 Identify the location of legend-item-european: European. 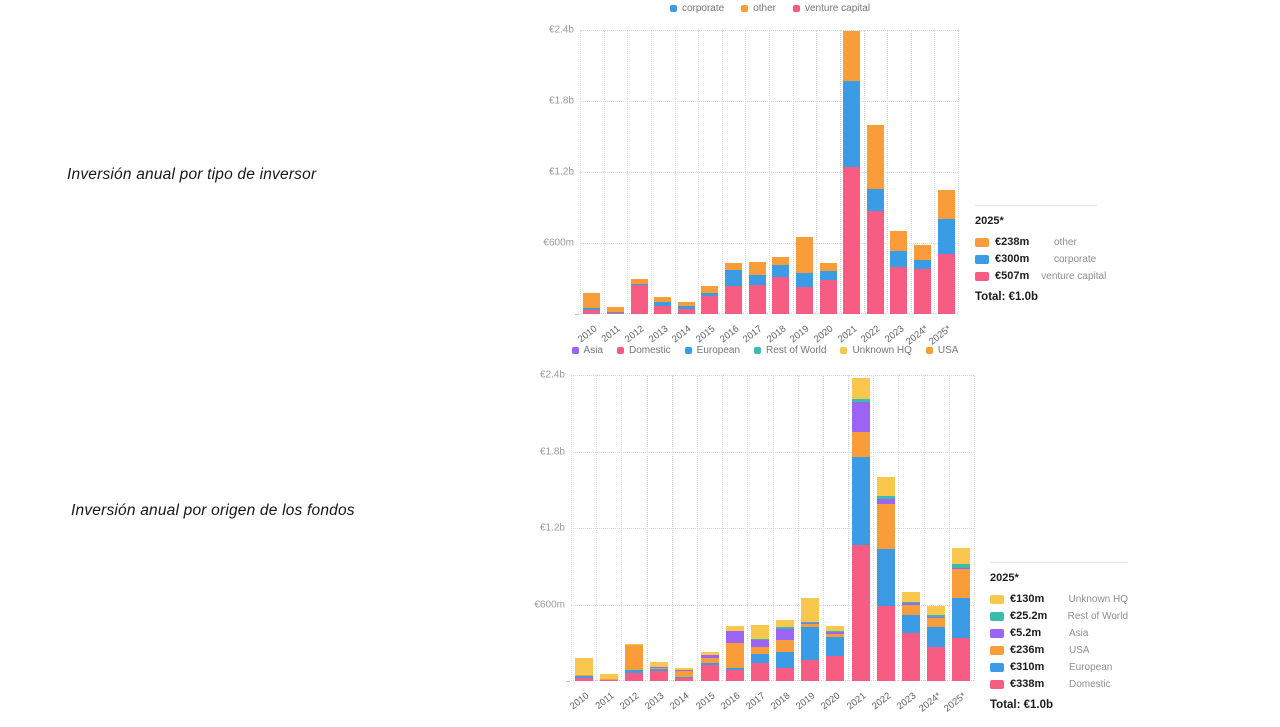
(712, 350).